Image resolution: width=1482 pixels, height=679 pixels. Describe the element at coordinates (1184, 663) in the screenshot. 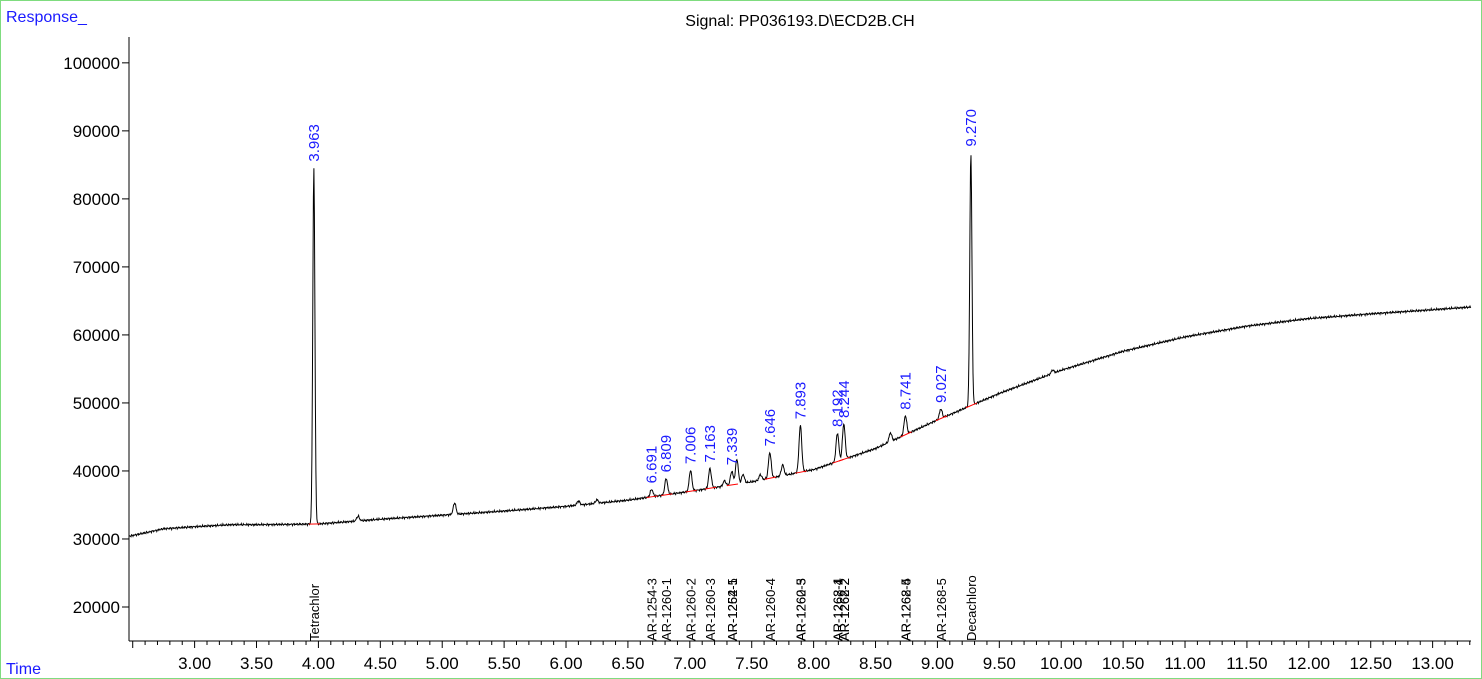

I see `x-tick-label: 11.00` at that location.